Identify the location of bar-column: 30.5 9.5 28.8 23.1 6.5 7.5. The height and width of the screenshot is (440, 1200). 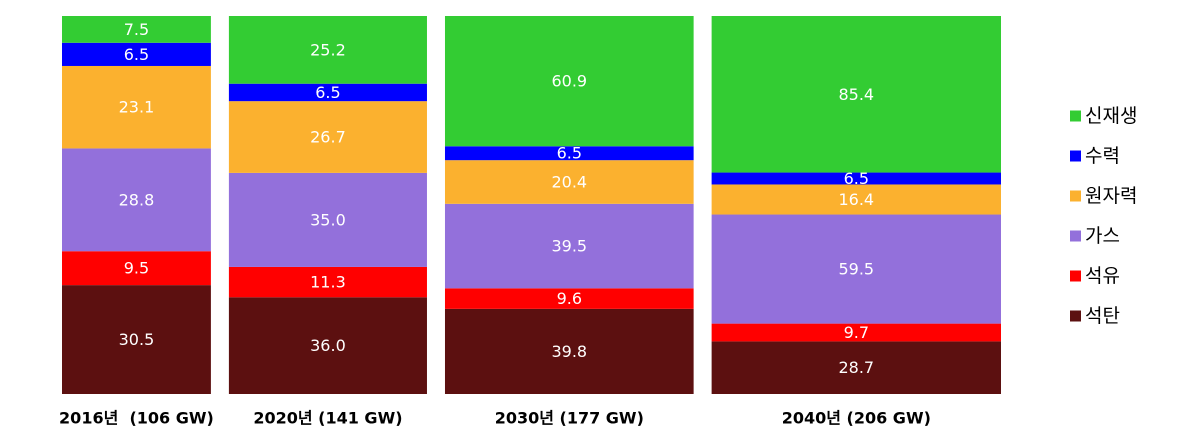
(136, 205).